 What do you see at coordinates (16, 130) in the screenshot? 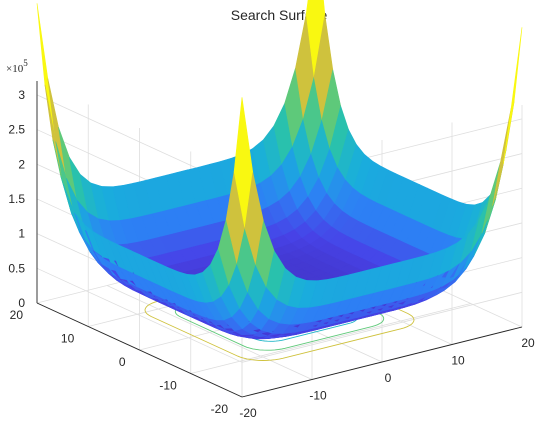
I see `z-tick-label: 2.5` at bounding box center [16, 130].